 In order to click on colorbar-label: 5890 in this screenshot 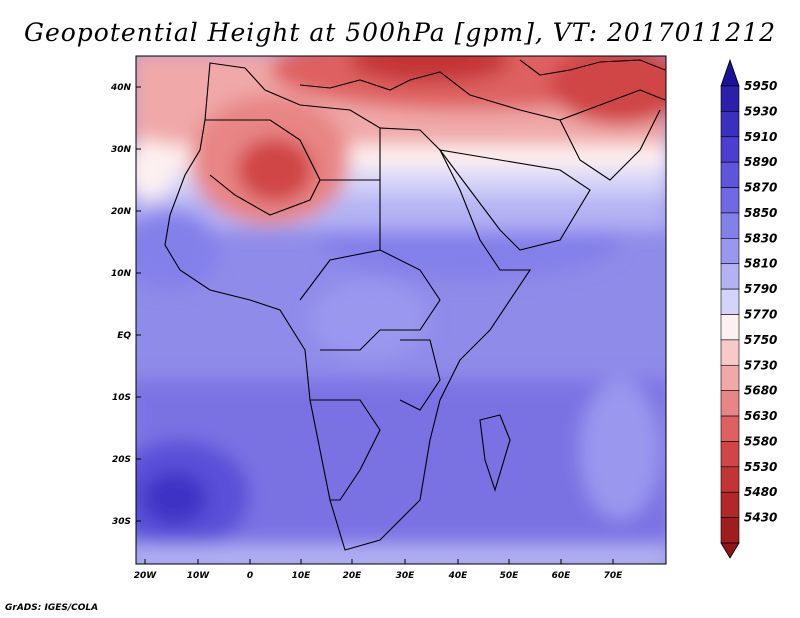, I will do `click(760, 162)`.